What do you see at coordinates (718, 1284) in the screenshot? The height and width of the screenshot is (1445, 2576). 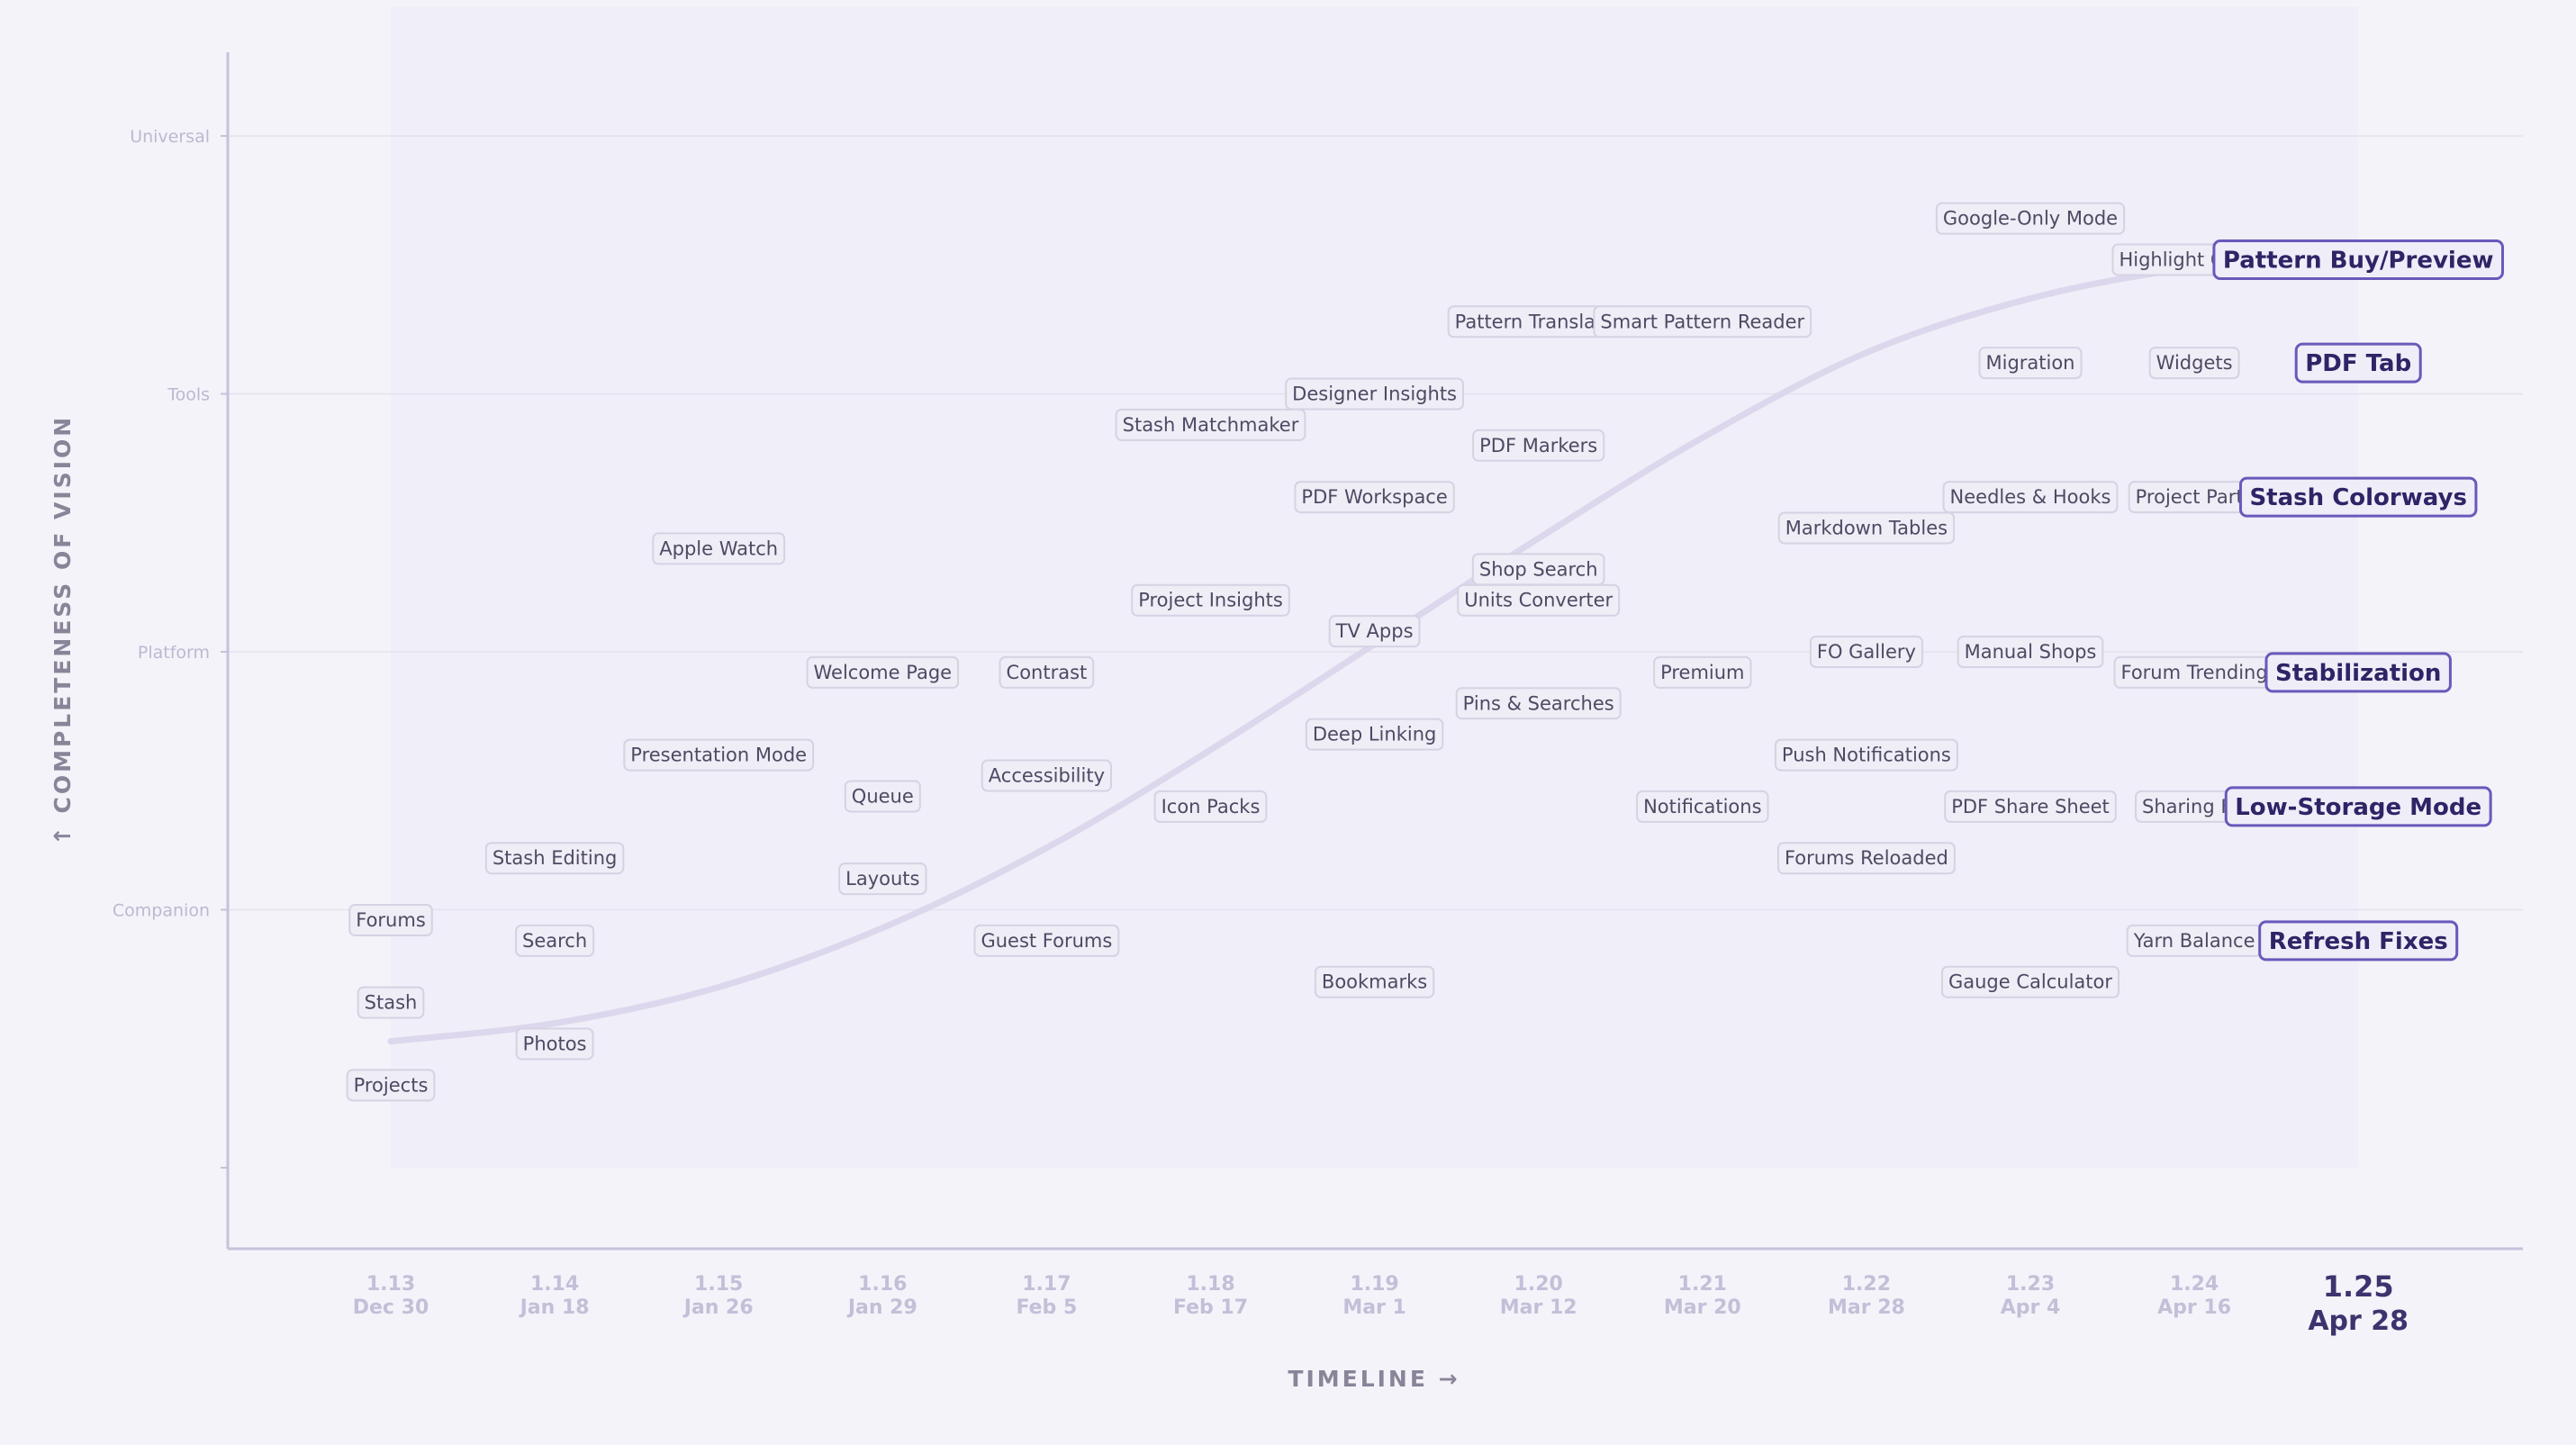 I see `x-tick-version: 1.15` at bounding box center [718, 1284].